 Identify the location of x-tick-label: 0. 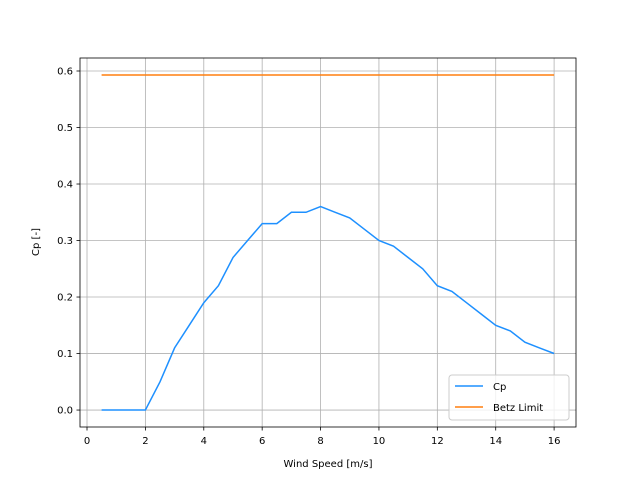
(87, 441).